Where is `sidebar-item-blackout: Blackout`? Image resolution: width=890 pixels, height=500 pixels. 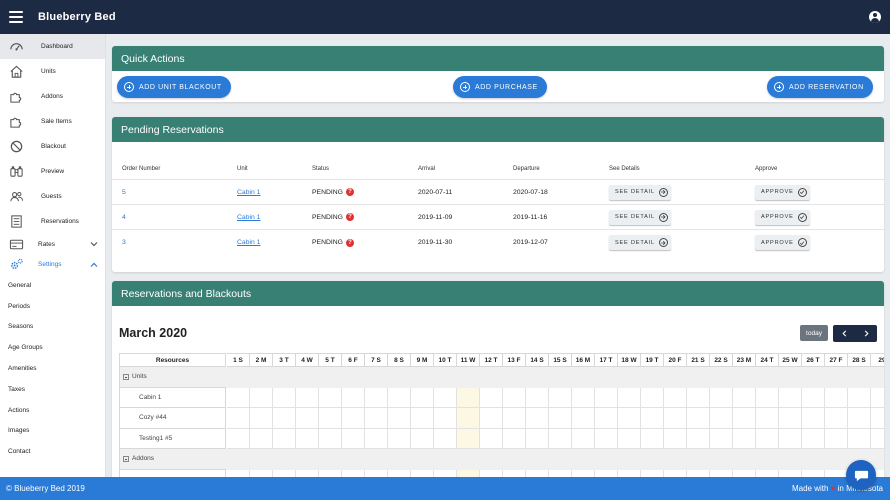 sidebar-item-blackout: Blackout is located at coordinates (52, 146).